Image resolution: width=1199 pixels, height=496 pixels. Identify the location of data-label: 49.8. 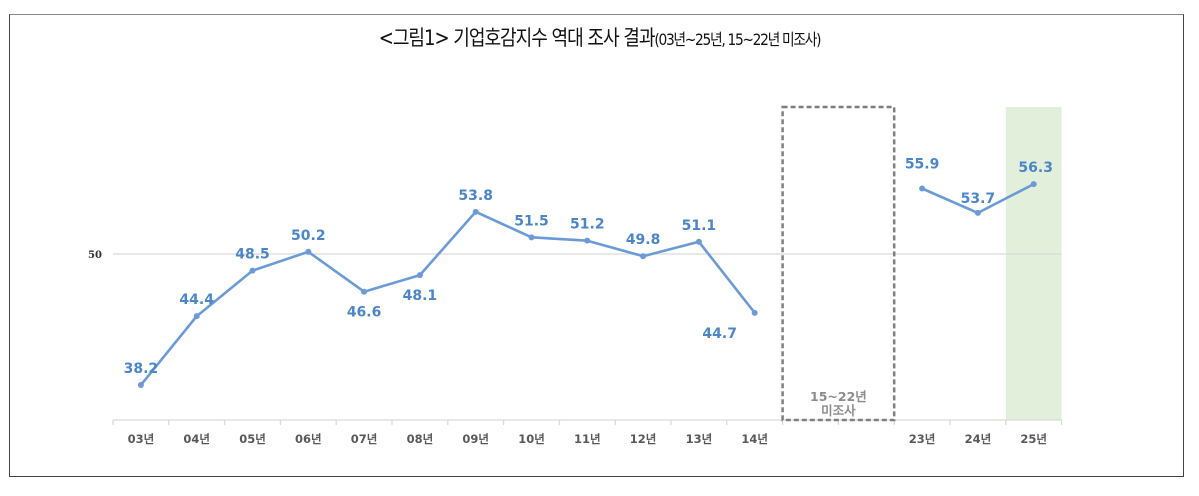
(643, 240).